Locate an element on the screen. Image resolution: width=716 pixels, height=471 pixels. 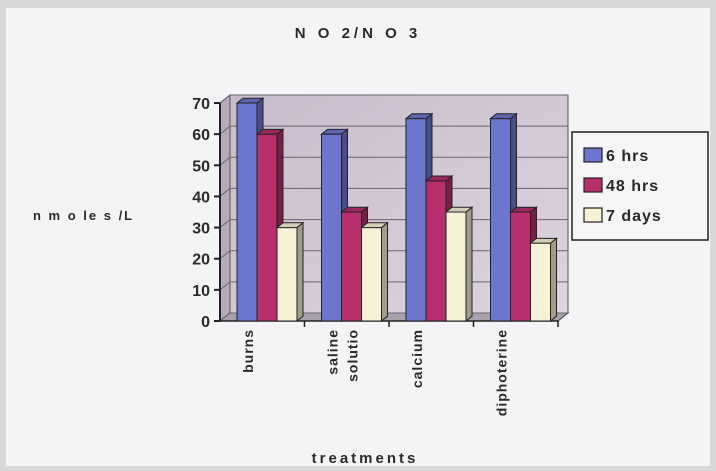
y-tick-label: 60 is located at coordinates (201, 135).